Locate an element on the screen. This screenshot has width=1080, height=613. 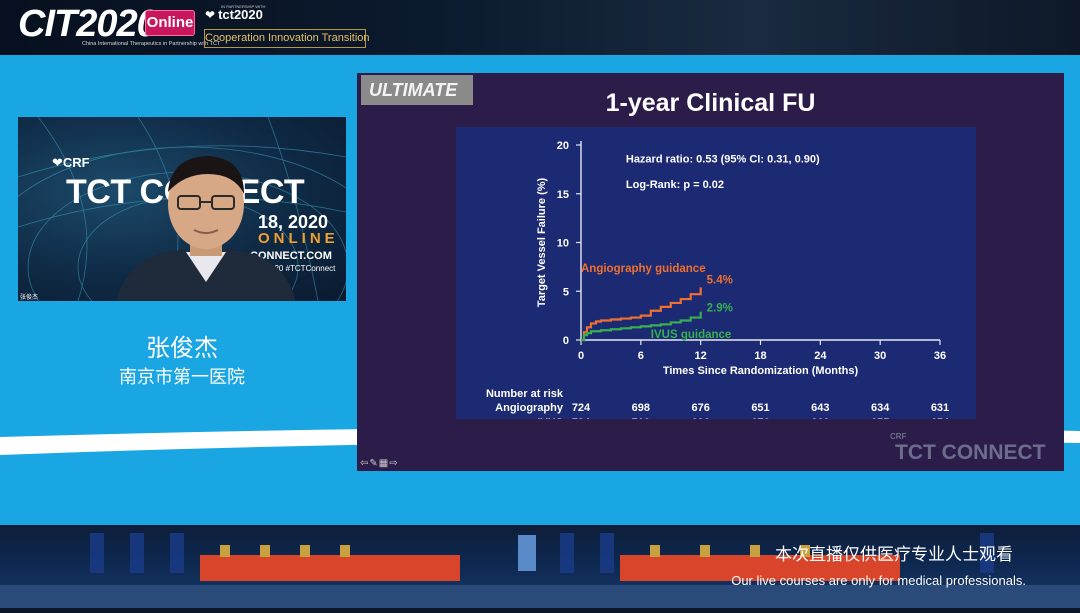
x-tick-label: 0 is located at coordinates (581, 356).